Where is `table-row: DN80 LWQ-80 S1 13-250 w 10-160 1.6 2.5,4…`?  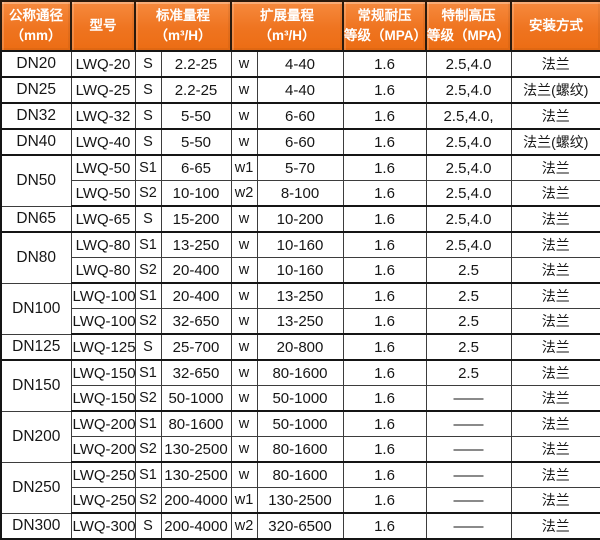 table-row: DN80 LWQ-80 S1 13-250 w 10-160 1.6 2.5,4… is located at coordinates (300, 257).